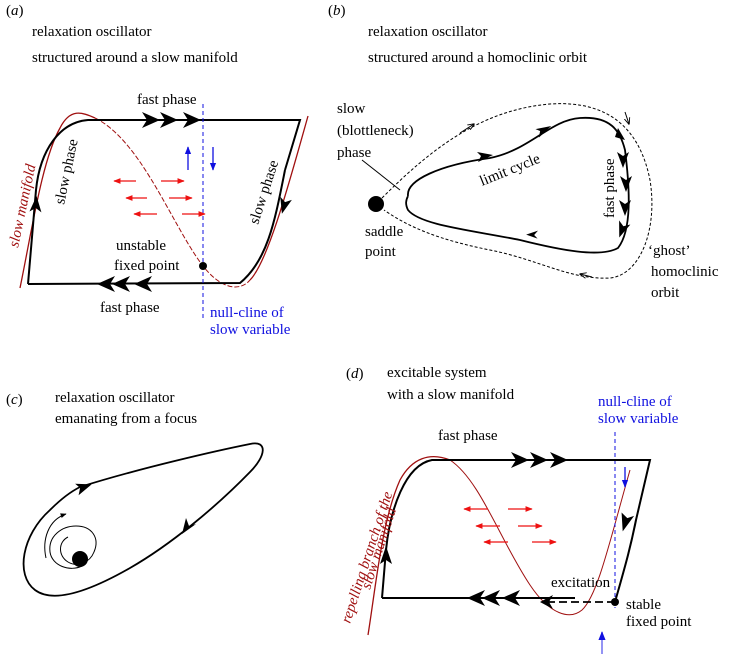 The width and height of the screenshot is (732, 654). What do you see at coordinates (92, 32) in the screenshot?
I see `panel-a-title-line1: relaxation oscillator` at bounding box center [92, 32].